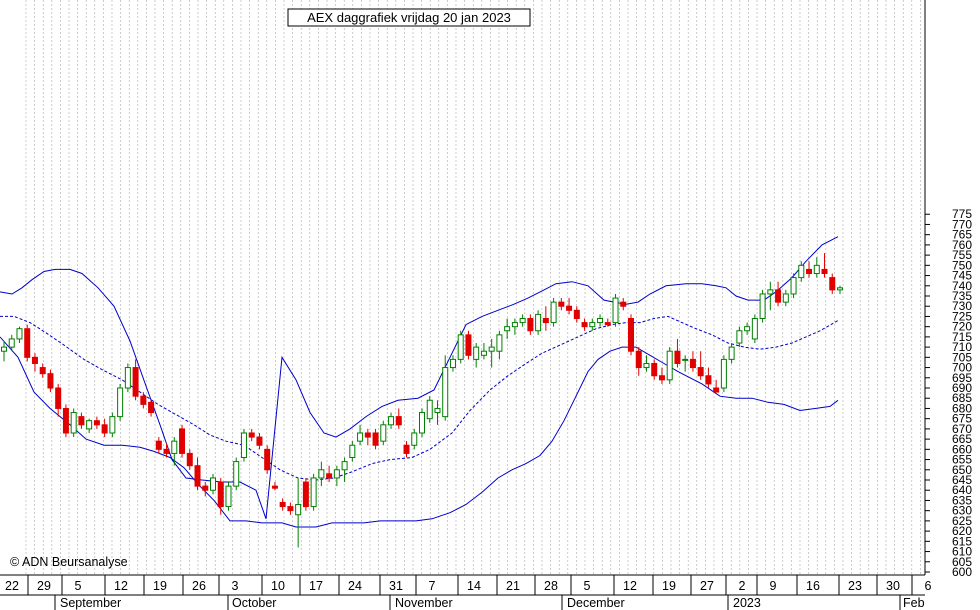 The height and width of the screenshot is (610, 980). Describe the element at coordinates (962, 490) in the screenshot. I see `y-tick-label: 640` at that location.